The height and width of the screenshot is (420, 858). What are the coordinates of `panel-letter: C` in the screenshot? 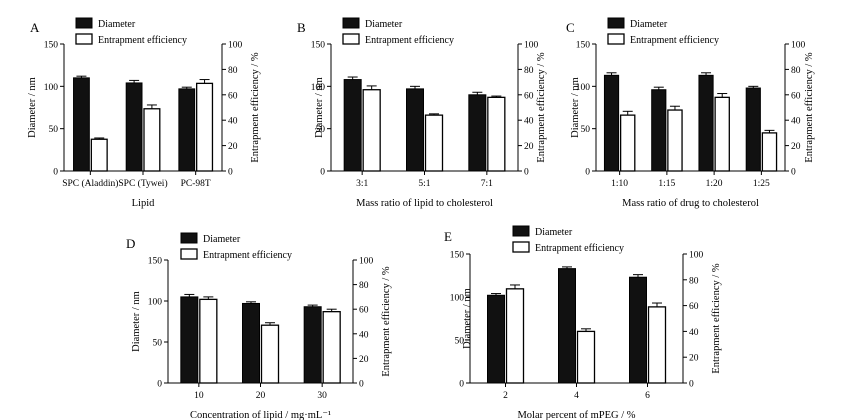 It's located at (570, 27).